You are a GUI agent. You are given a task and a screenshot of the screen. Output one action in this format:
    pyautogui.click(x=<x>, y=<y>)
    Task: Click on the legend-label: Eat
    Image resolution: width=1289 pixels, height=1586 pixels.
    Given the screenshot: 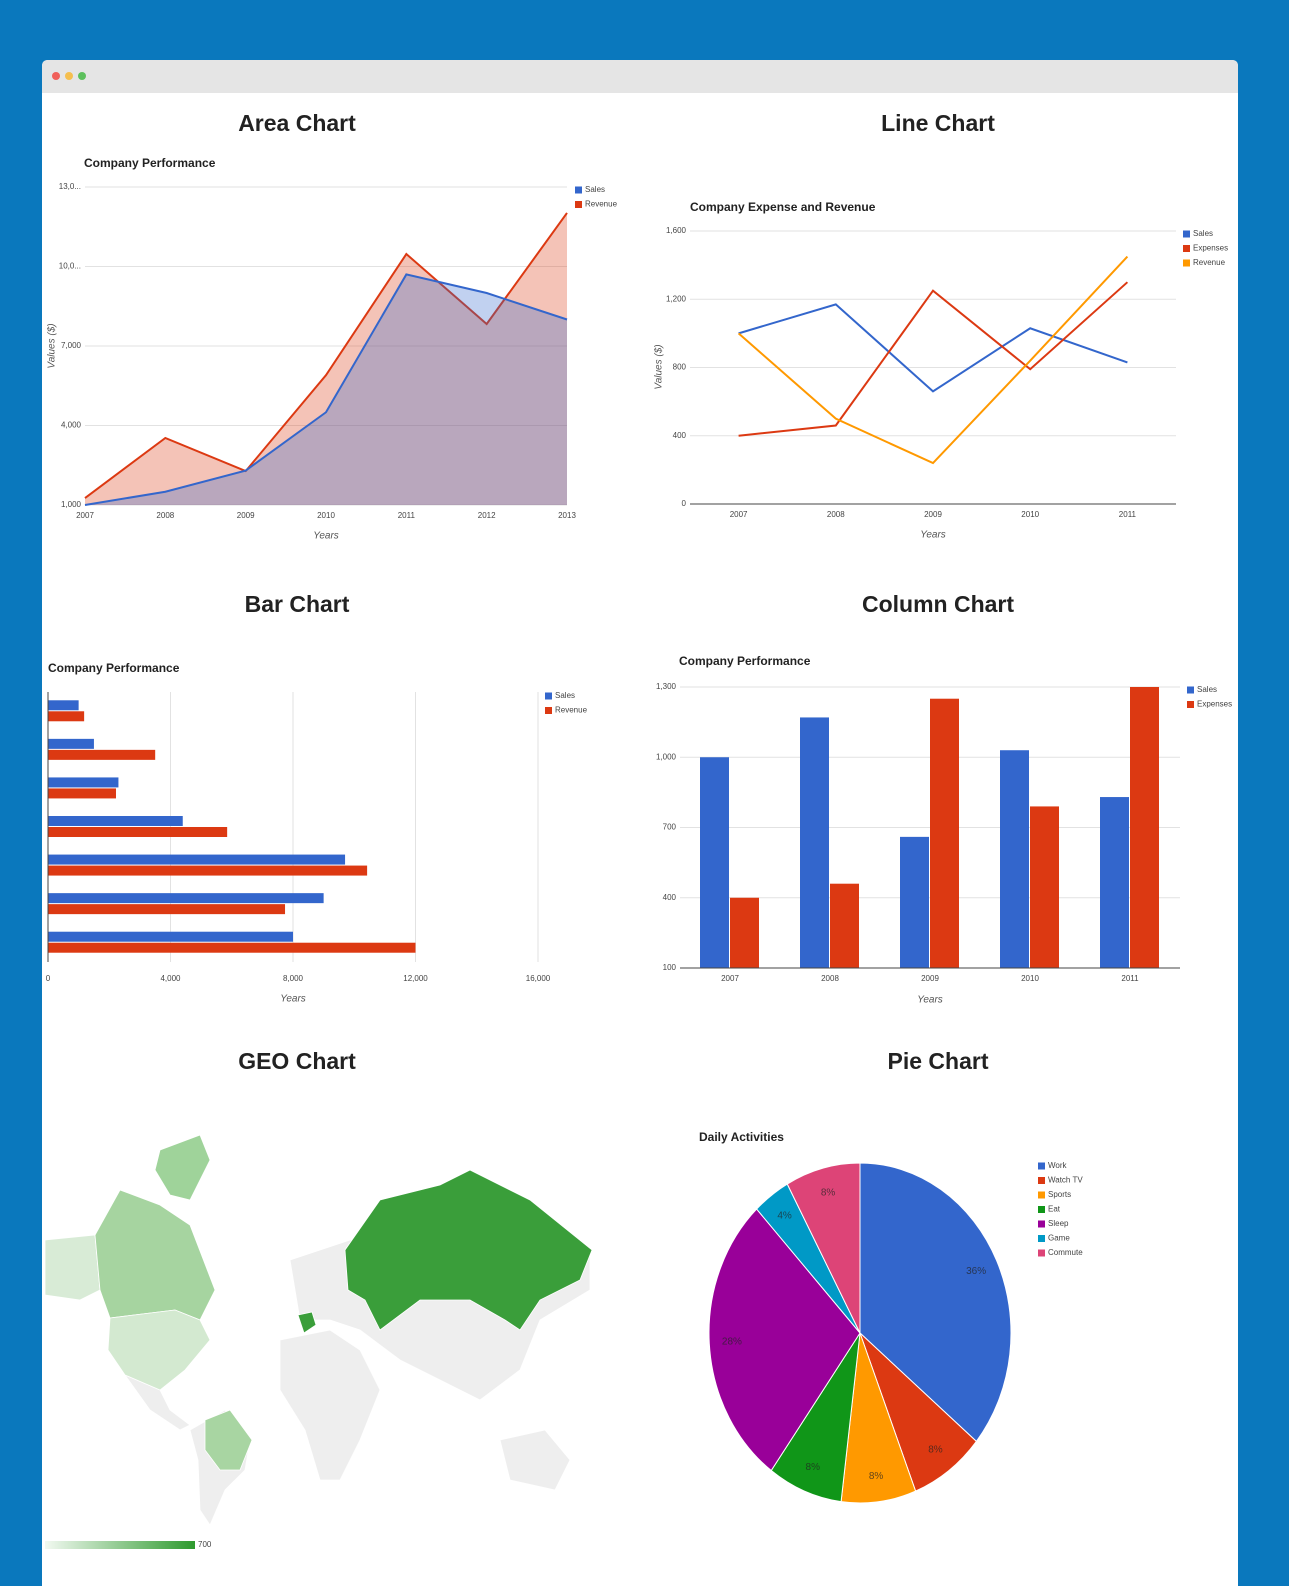 What is the action you would take?
    pyautogui.click(x=1054, y=1209)
    